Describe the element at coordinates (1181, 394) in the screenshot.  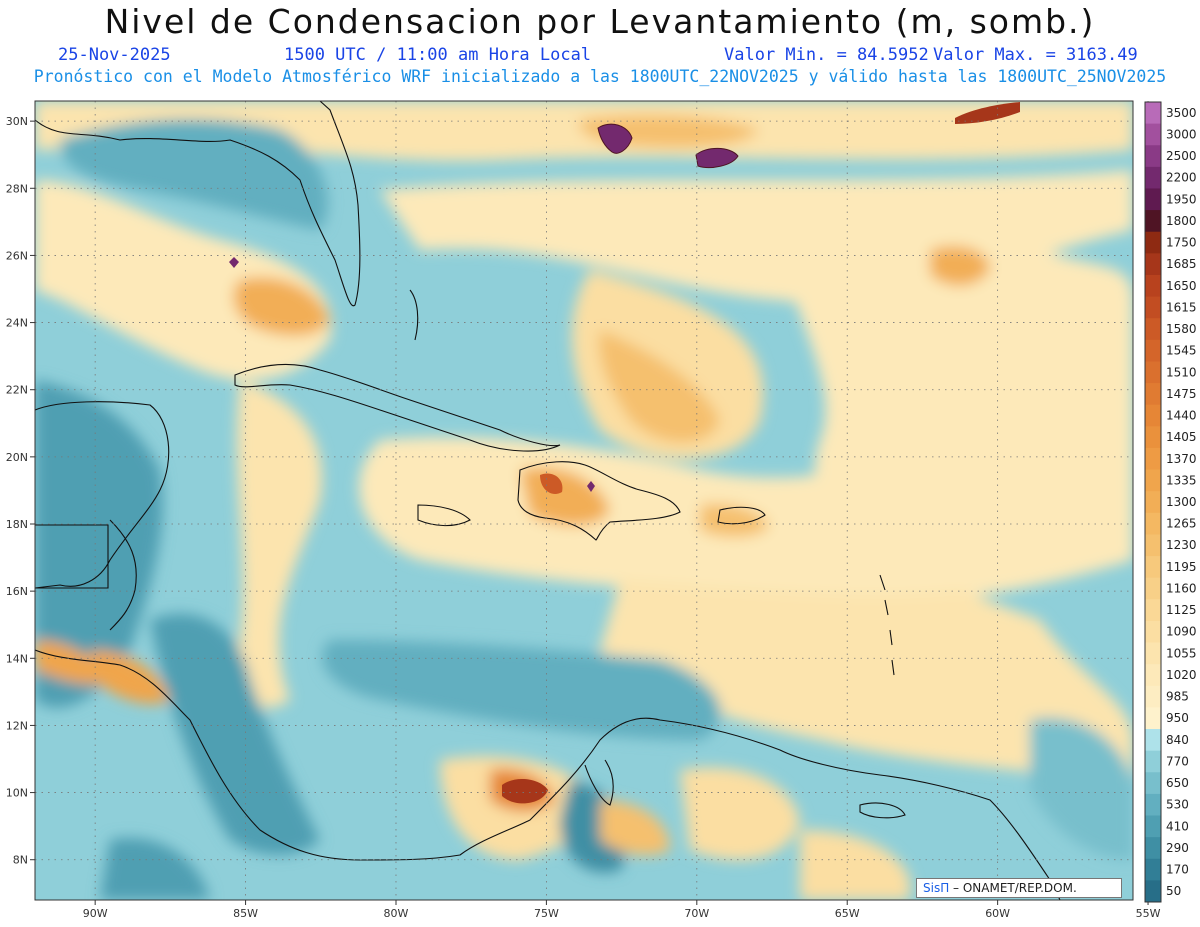
I see `colorbar-label: 1475` at that location.